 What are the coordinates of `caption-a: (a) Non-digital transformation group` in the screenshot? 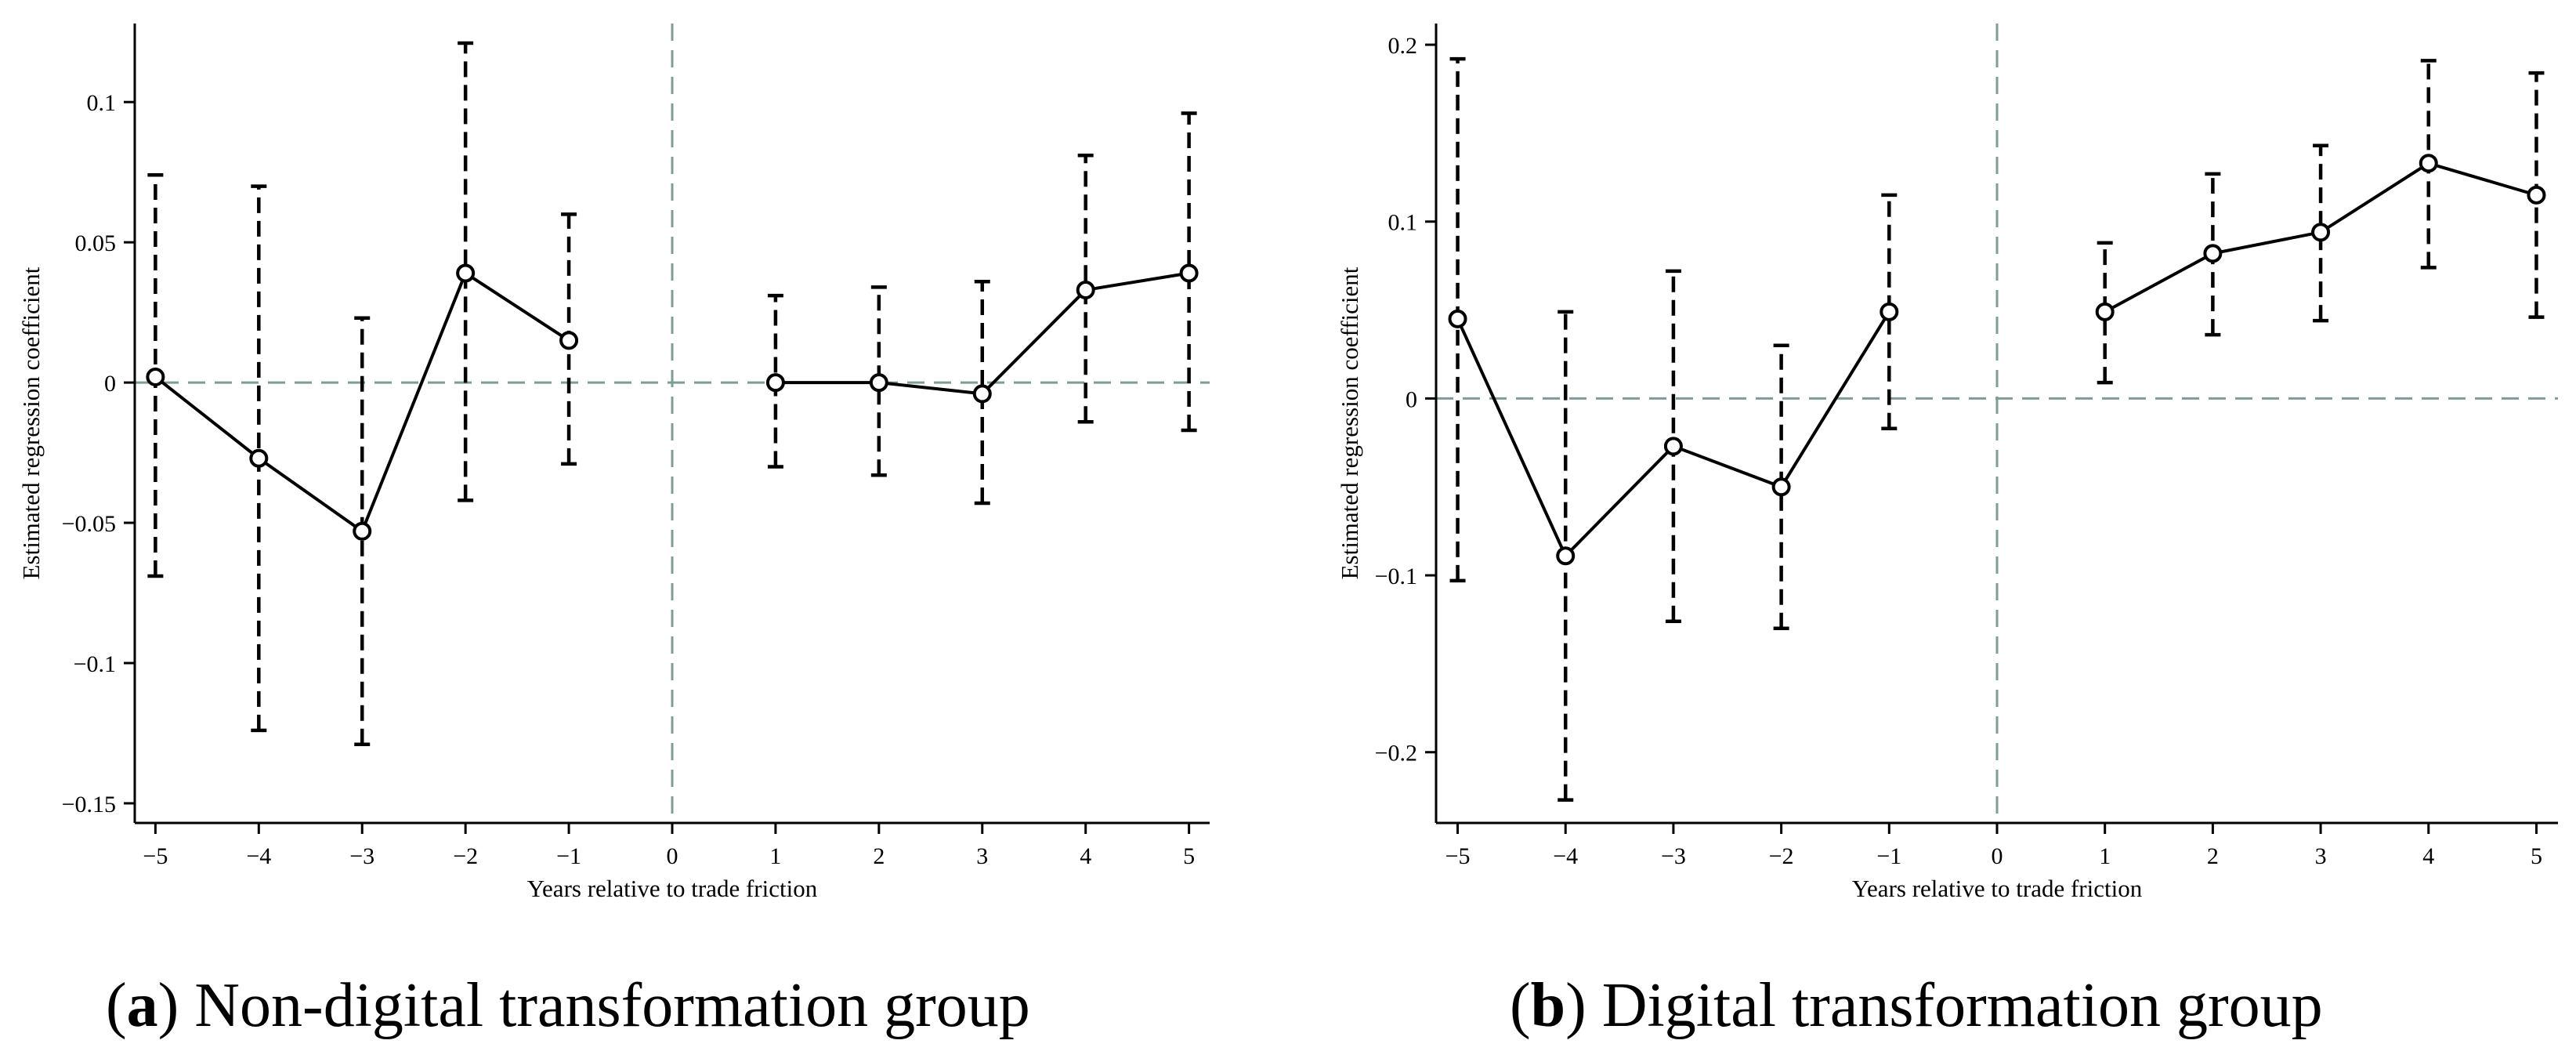 It's located at (568, 1006).